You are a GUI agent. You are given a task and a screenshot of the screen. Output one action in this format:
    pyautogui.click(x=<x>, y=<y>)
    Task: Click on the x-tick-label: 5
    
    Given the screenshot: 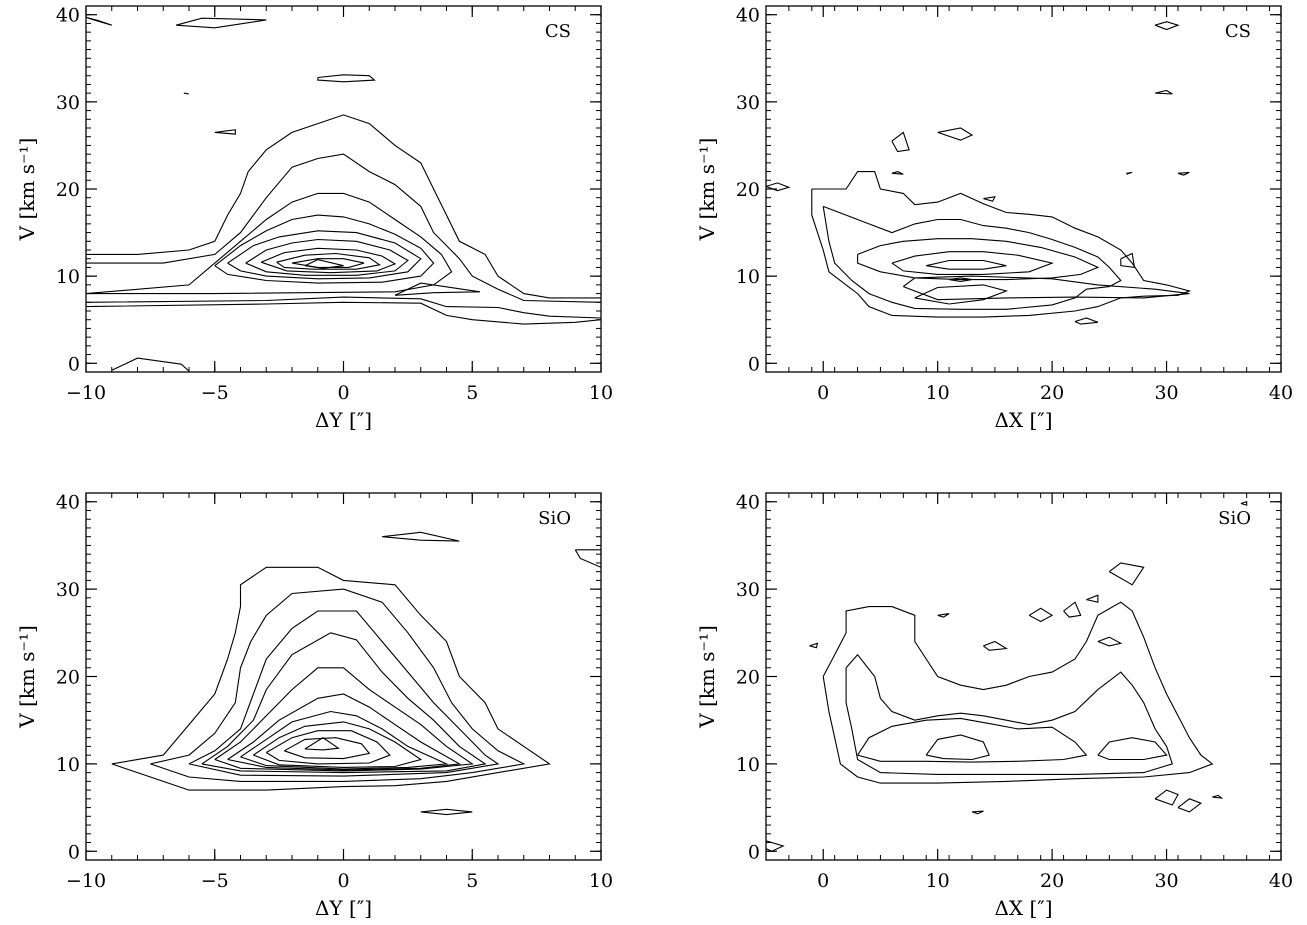 What is the action you would take?
    pyautogui.click(x=472, y=393)
    